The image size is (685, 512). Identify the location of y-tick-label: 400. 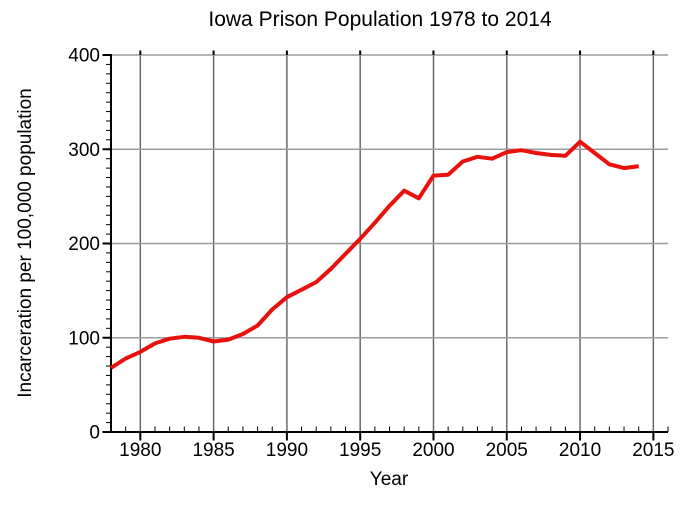
(84, 56).